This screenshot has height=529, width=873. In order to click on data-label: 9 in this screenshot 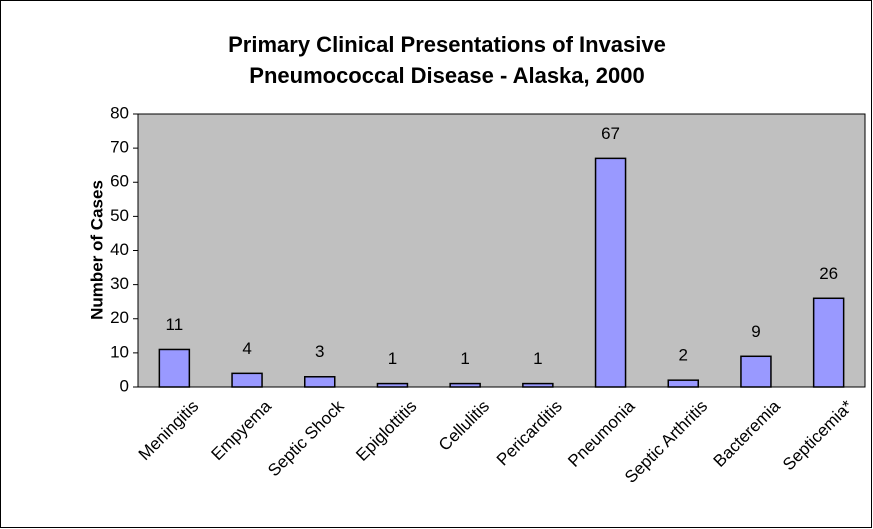, I will do `click(755, 331)`.